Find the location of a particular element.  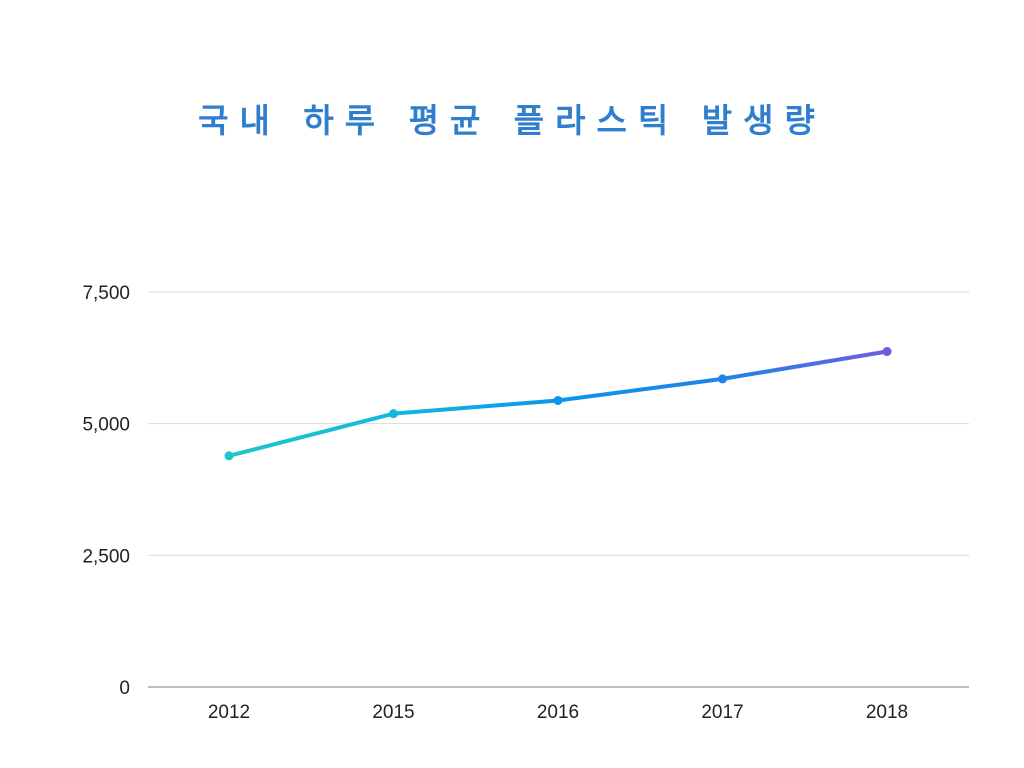

x-tick-label: 2018 is located at coordinates (887, 712).